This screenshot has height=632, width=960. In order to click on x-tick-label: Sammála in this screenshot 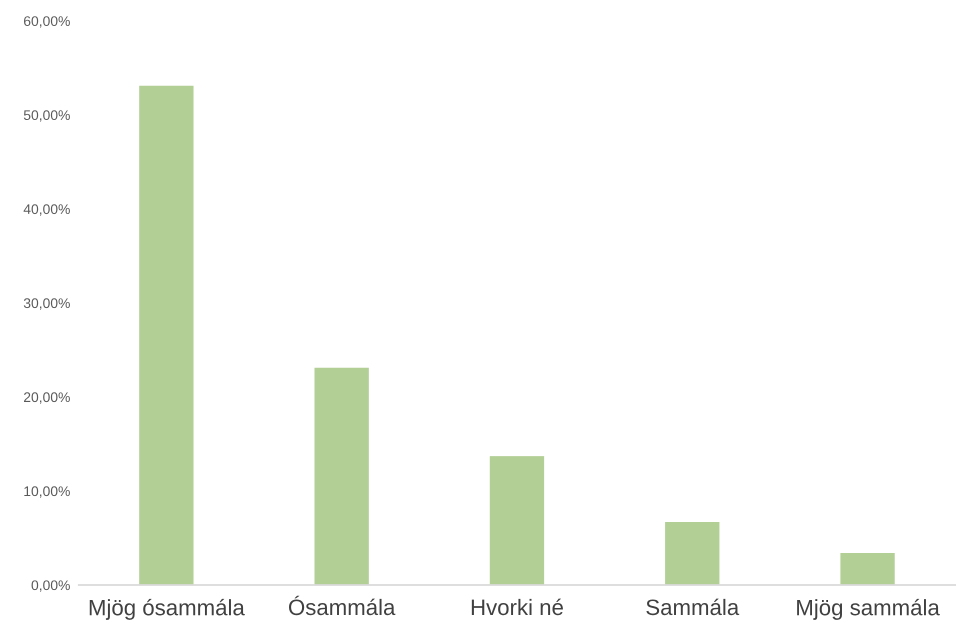, I will do `click(693, 607)`.